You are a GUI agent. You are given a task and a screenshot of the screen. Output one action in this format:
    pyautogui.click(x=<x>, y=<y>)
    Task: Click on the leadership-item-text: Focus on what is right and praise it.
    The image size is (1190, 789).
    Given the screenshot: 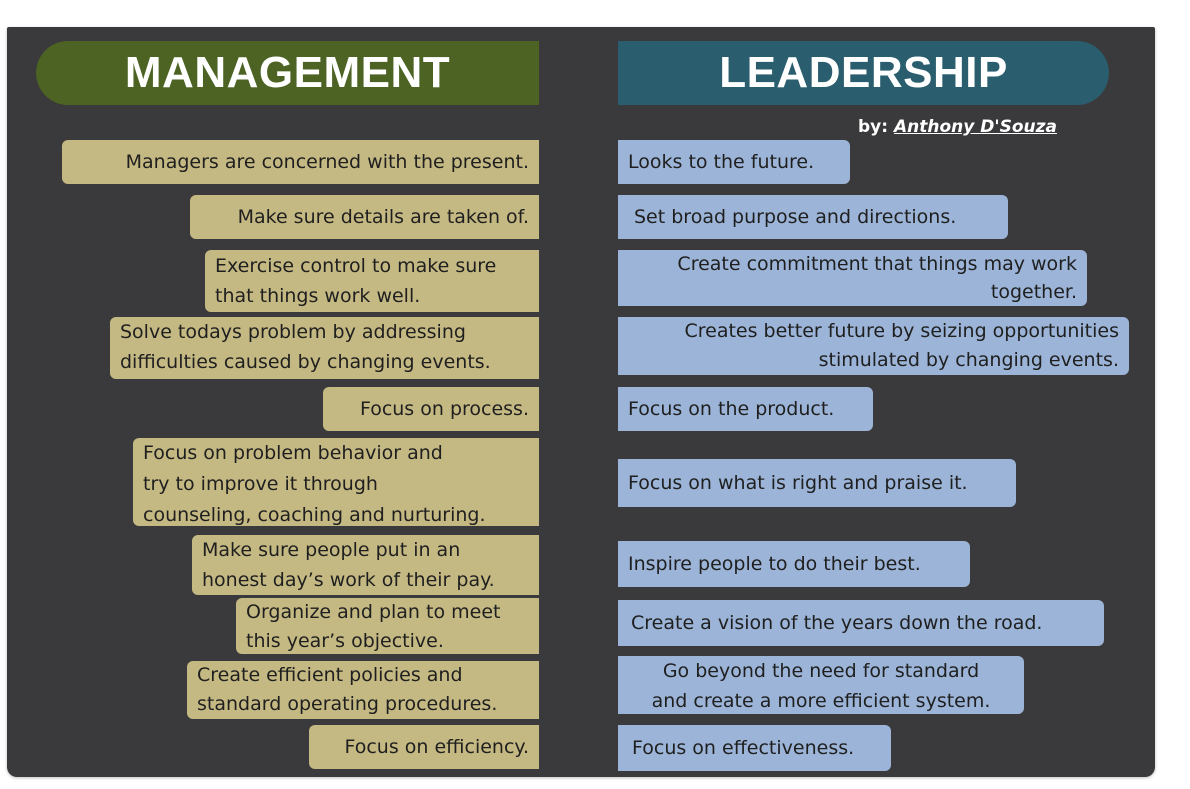 What is the action you would take?
    pyautogui.click(x=798, y=483)
    